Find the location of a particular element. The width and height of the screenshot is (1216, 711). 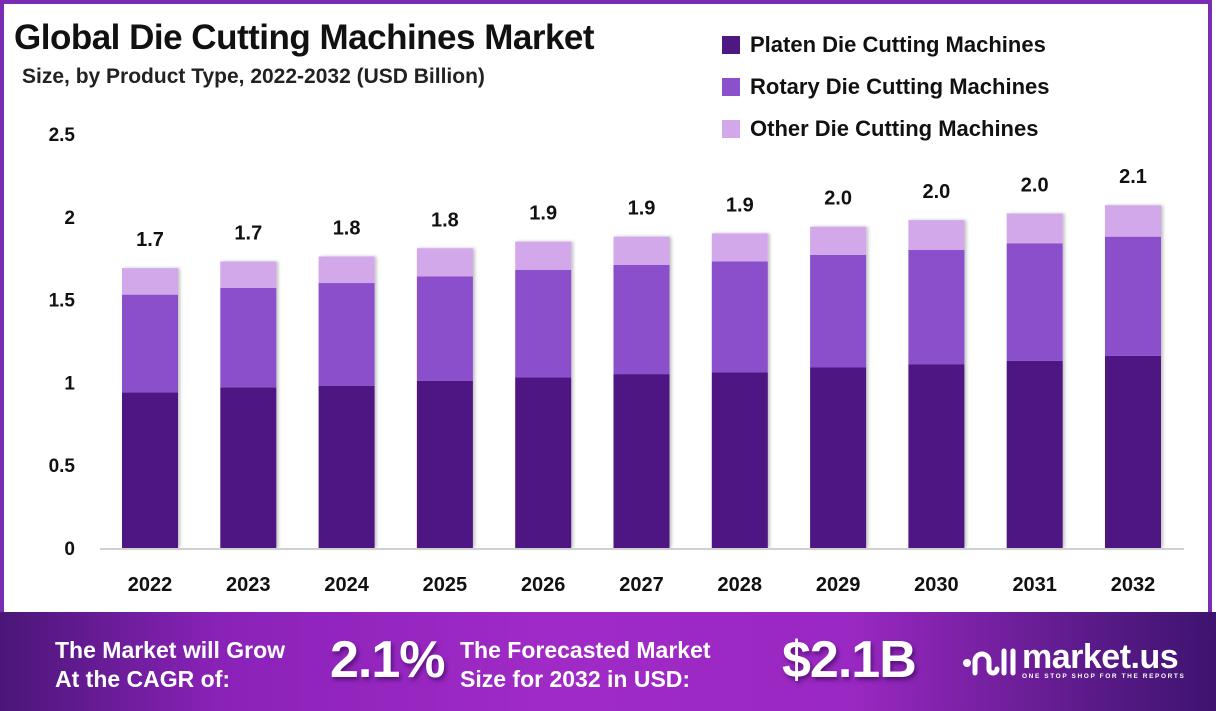

forecast-caption-line2: Size for 2032 in USD: is located at coordinates (575, 679).